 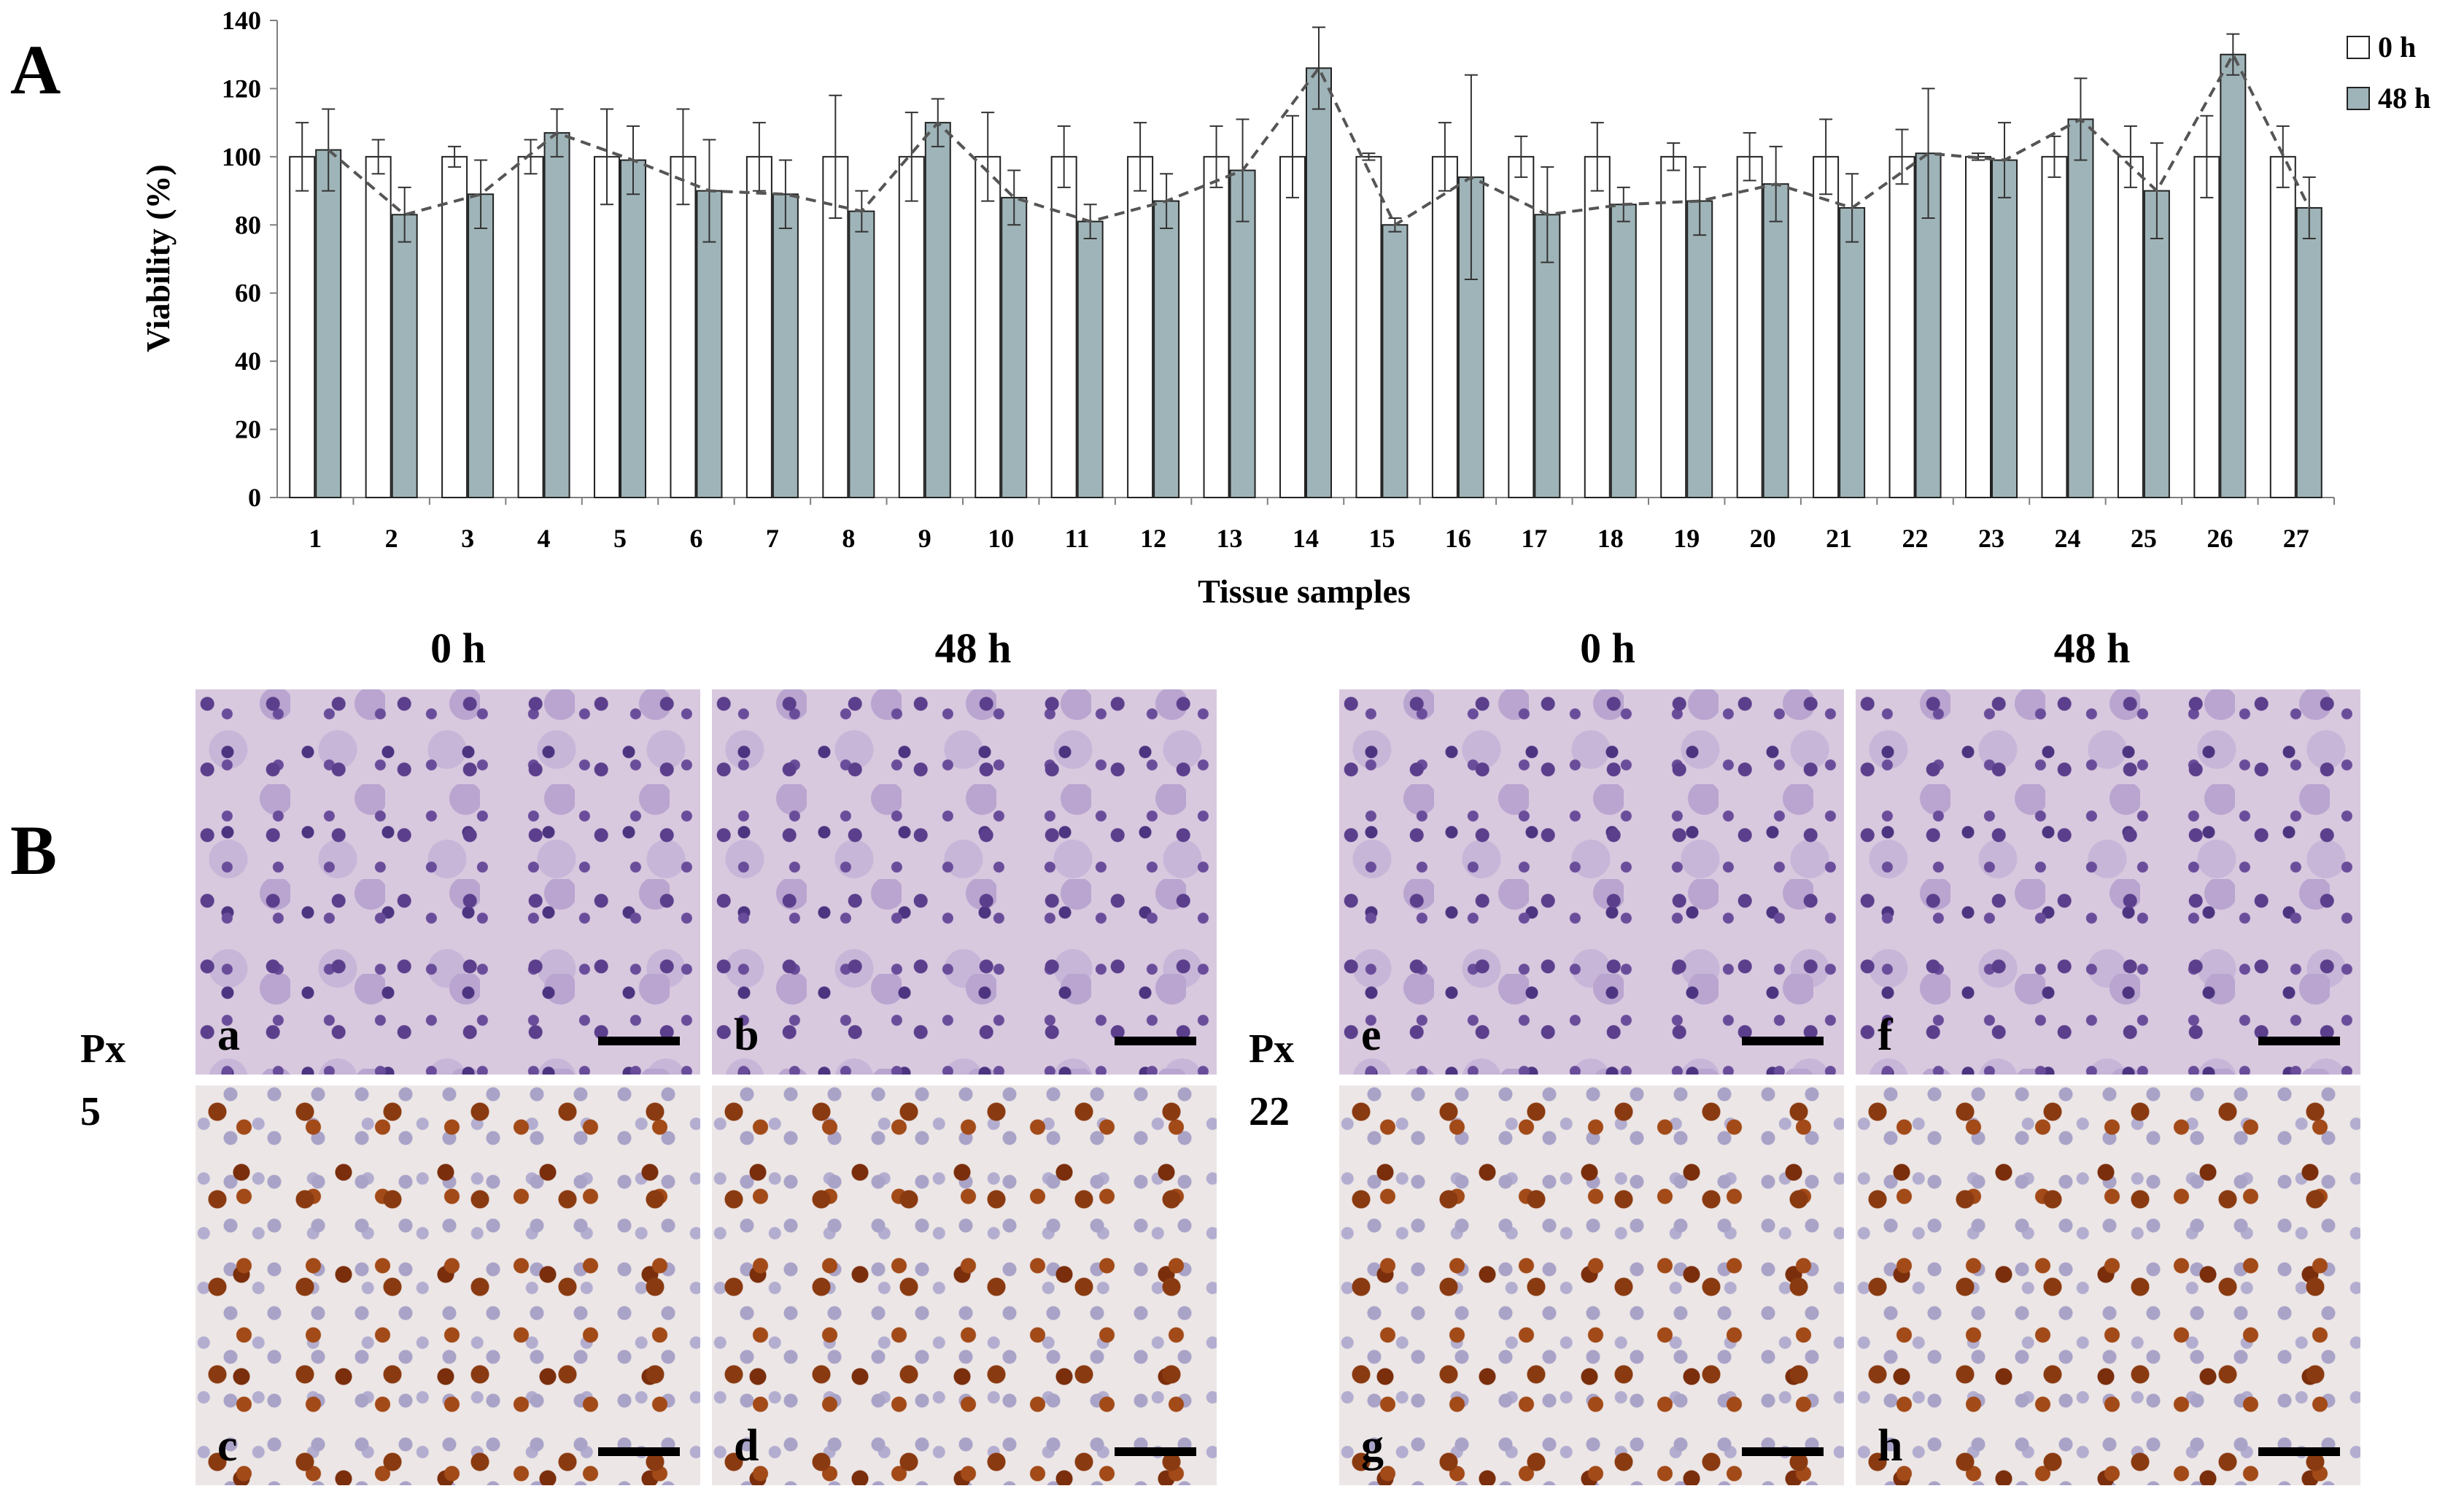 I want to click on x-tick-label: 6, so click(x=695, y=538).